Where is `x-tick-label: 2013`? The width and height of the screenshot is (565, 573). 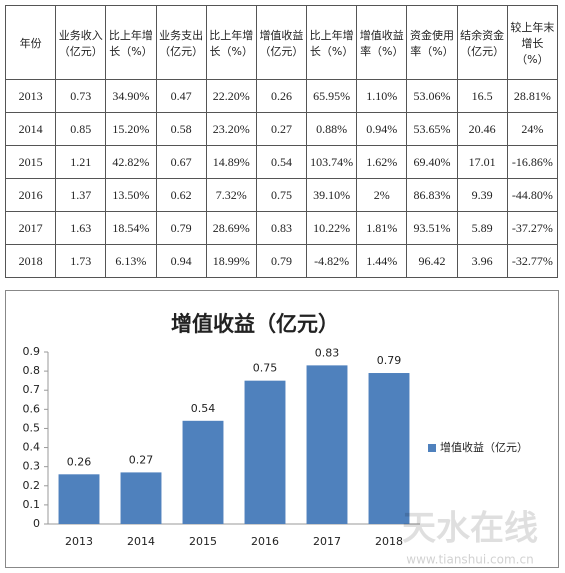
x-tick-label: 2013 is located at coordinates (79, 541).